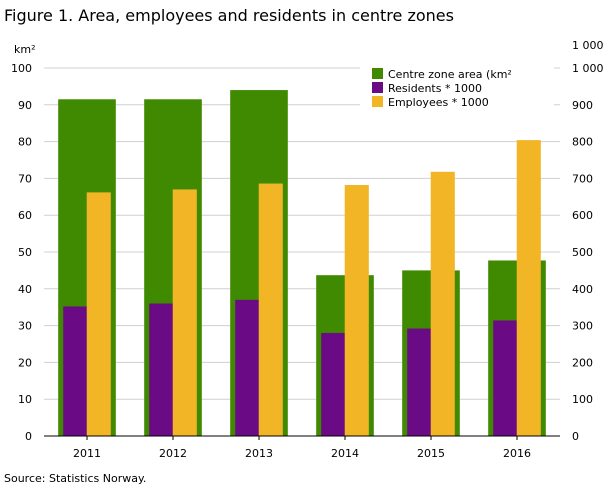 Image resolution: width=609 pixels, height=489 pixels. Describe the element at coordinates (345, 453) in the screenshot. I see `x-tick-label: 2014` at that location.